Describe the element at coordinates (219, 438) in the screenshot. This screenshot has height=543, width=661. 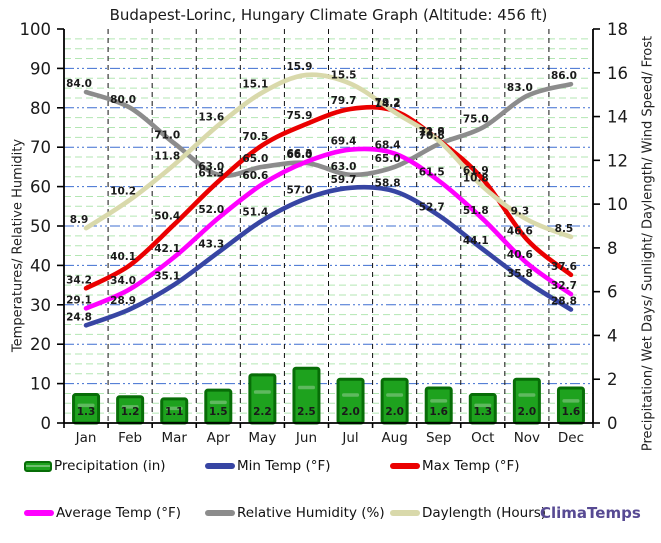
I see `month-label: Apr` at that location.